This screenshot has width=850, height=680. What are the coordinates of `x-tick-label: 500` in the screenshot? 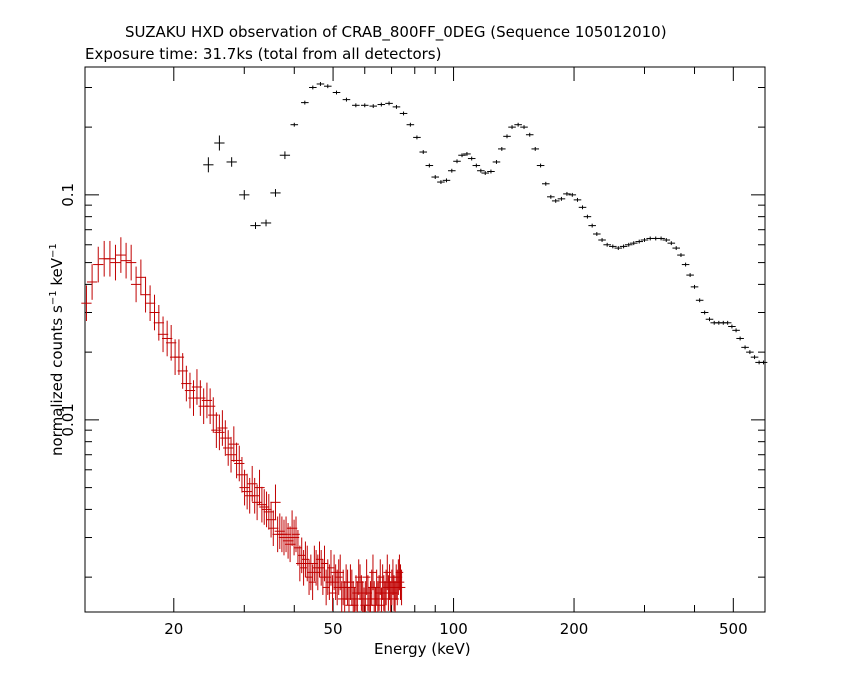 It's located at (733, 629).